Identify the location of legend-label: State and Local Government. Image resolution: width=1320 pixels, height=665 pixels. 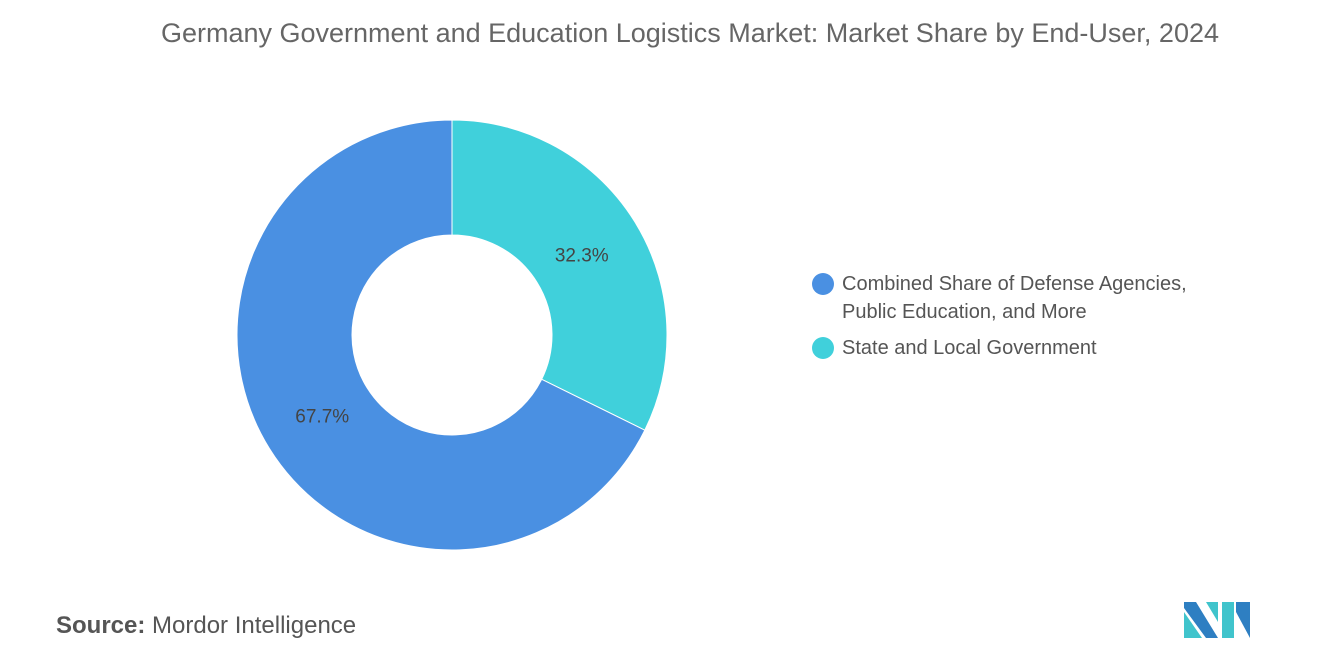
(969, 348).